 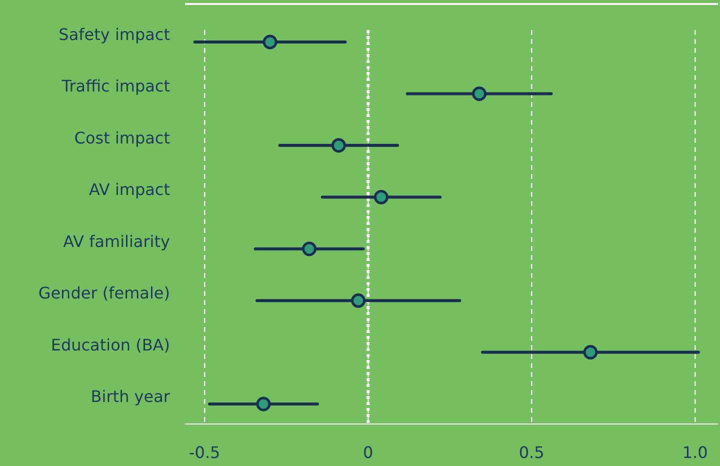 What do you see at coordinates (531, 452) in the screenshot?
I see `x-tick-label: 0.5` at bounding box center [531, 452].